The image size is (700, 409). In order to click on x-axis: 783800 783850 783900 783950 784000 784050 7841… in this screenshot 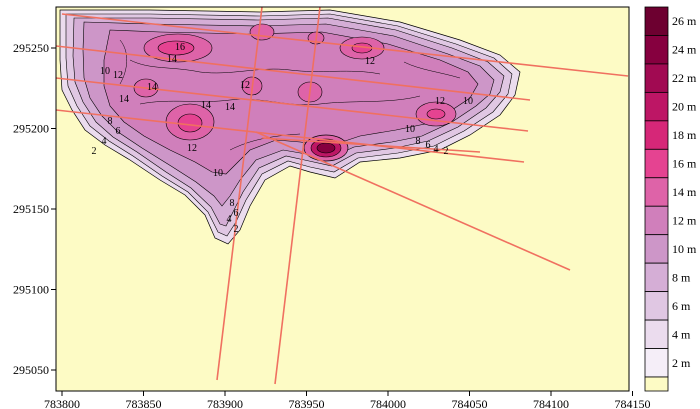, I will do `click(347, 400)`.